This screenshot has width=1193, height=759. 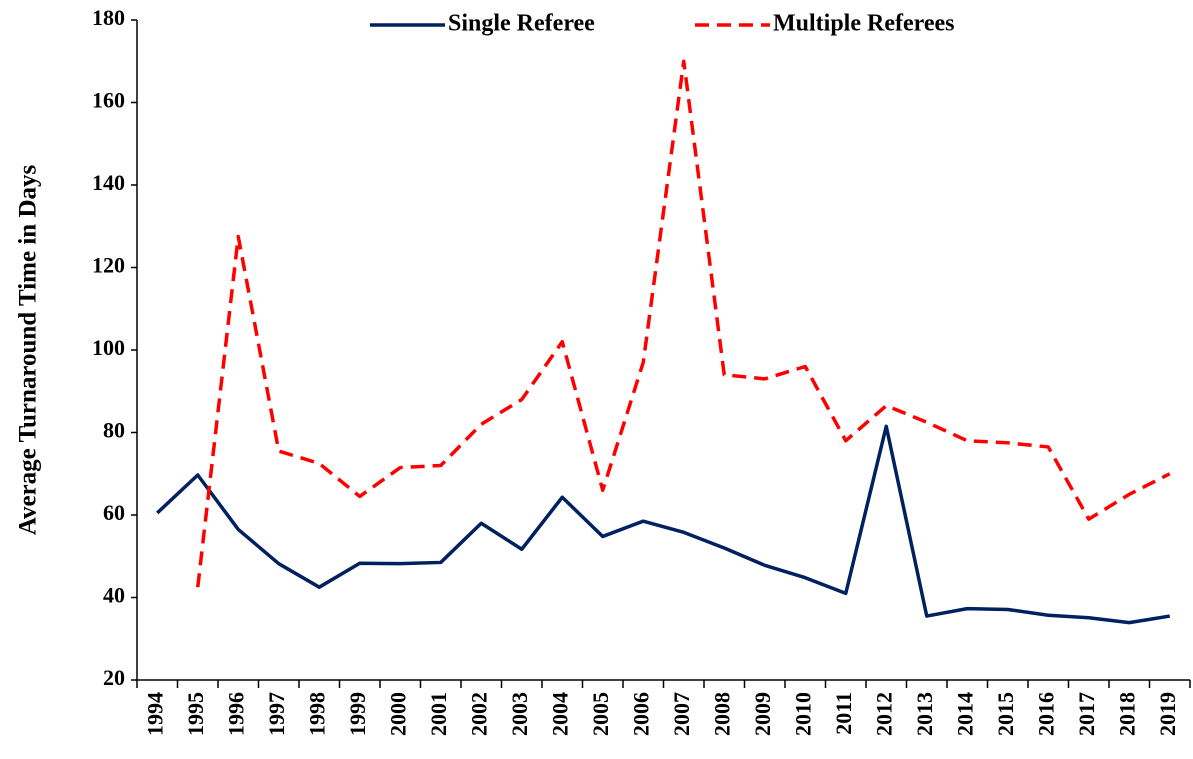 What do you see at coordinates (478, 714) in the screenshot?
I see `x-tick-label: 2002` at bounding box center [478, 714].